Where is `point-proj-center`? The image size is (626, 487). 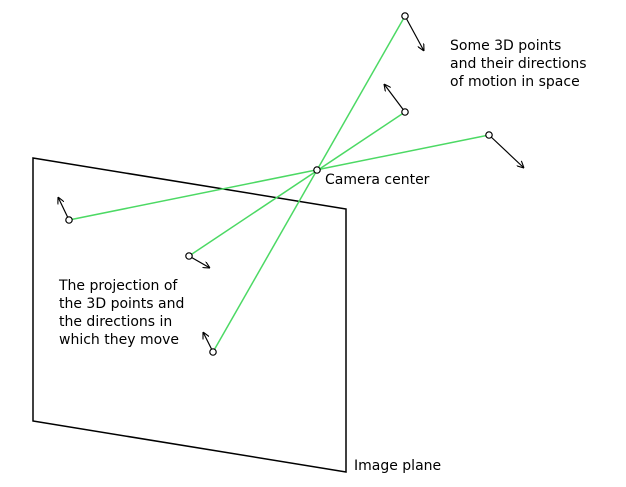
point-proj-center is located at coordinates (189, 256).